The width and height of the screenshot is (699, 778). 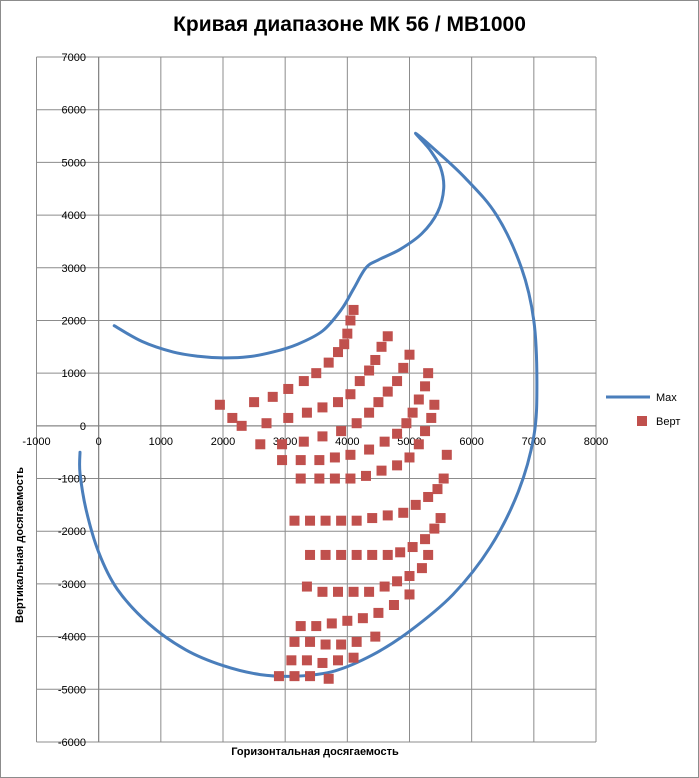 What do you see at coordinates (72, 585) in the screenshot?
I see `y-tick-label: -3000` at bounding box center [72, 585].